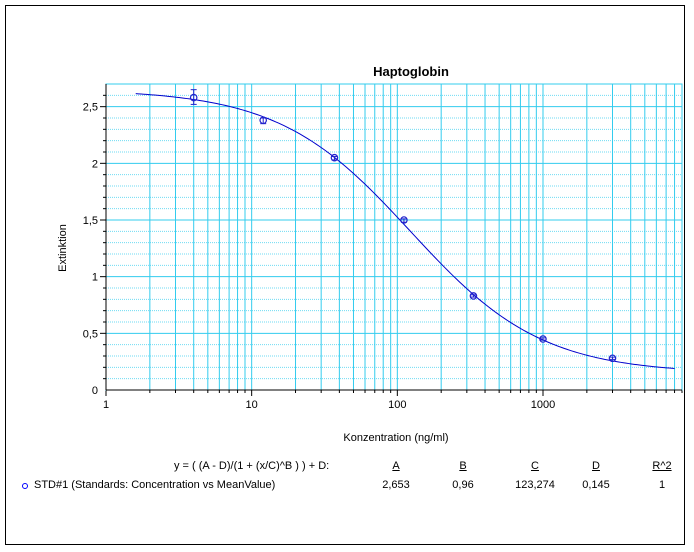 The image size is (694, 552). What do you see at coordinates (662, 466) in the screenshot?
I see `legend-header-r2: R^2` at bounding box center [662, 466].